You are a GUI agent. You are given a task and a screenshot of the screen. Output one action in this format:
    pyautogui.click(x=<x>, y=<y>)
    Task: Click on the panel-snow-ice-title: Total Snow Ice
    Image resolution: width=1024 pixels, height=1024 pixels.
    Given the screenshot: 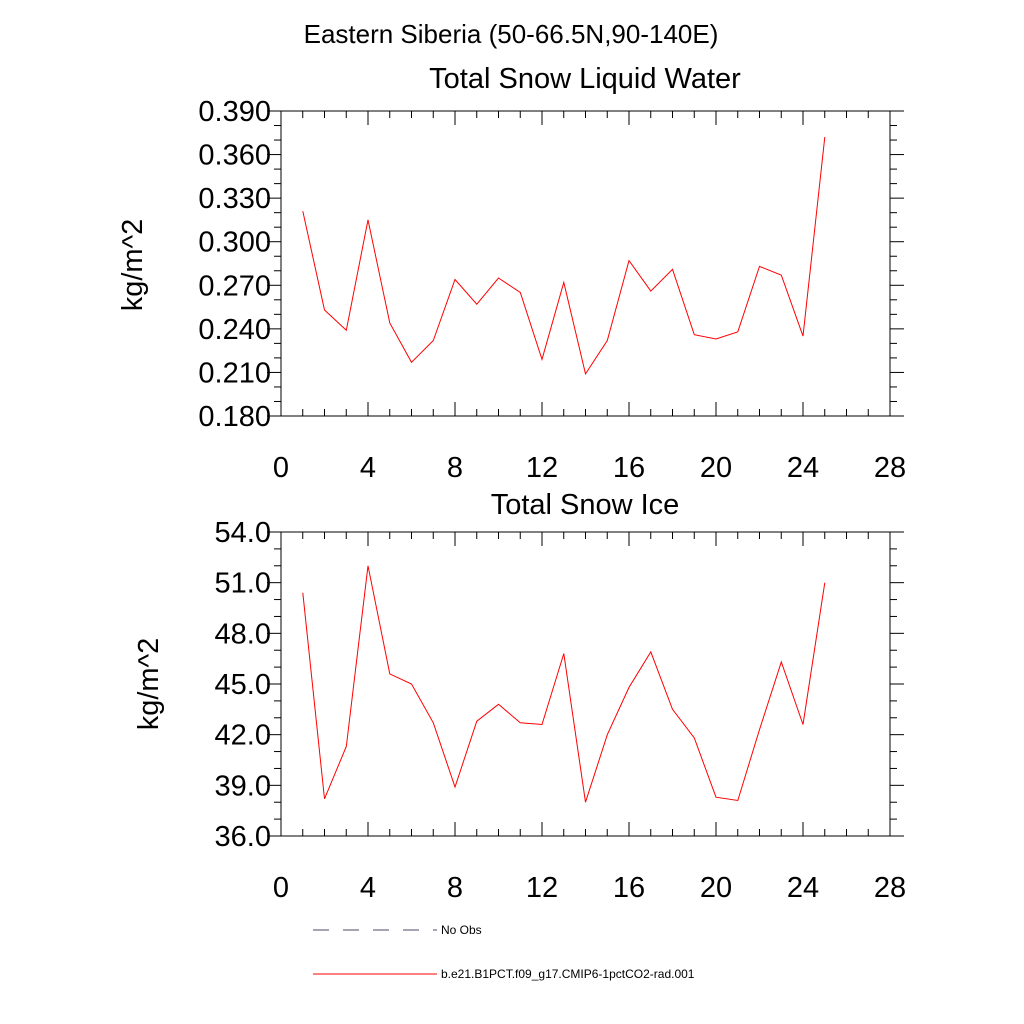 What is the action you would take?
    pyautogui.click(x=585, y=505)
    